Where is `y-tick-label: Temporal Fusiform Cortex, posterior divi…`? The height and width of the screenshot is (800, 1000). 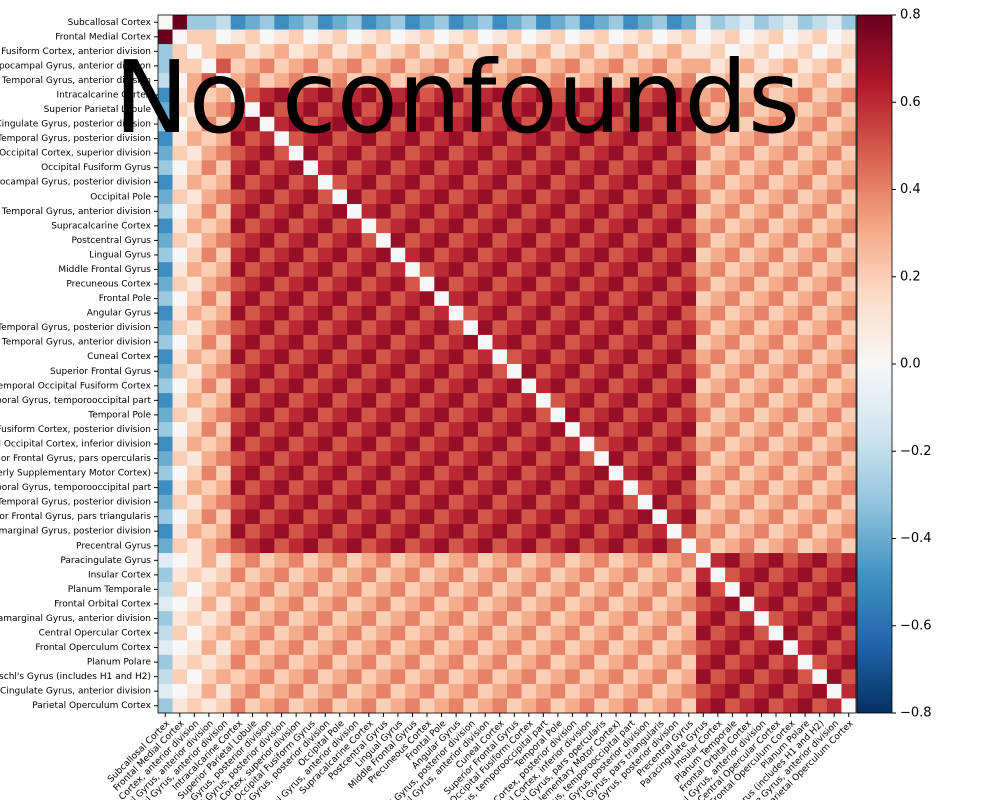
y-tick-label: Temporal Fusiform Cortex, posterior divi… is located at coordinates (75, 430).